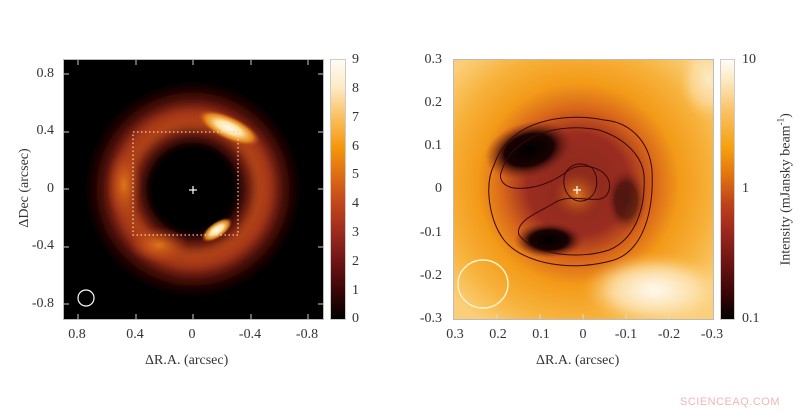 This screenshot has width=800, height=413. Describe the element at coordinates (355, 261) in the screenshot. I see `left-cb-tick: 2` at that location.